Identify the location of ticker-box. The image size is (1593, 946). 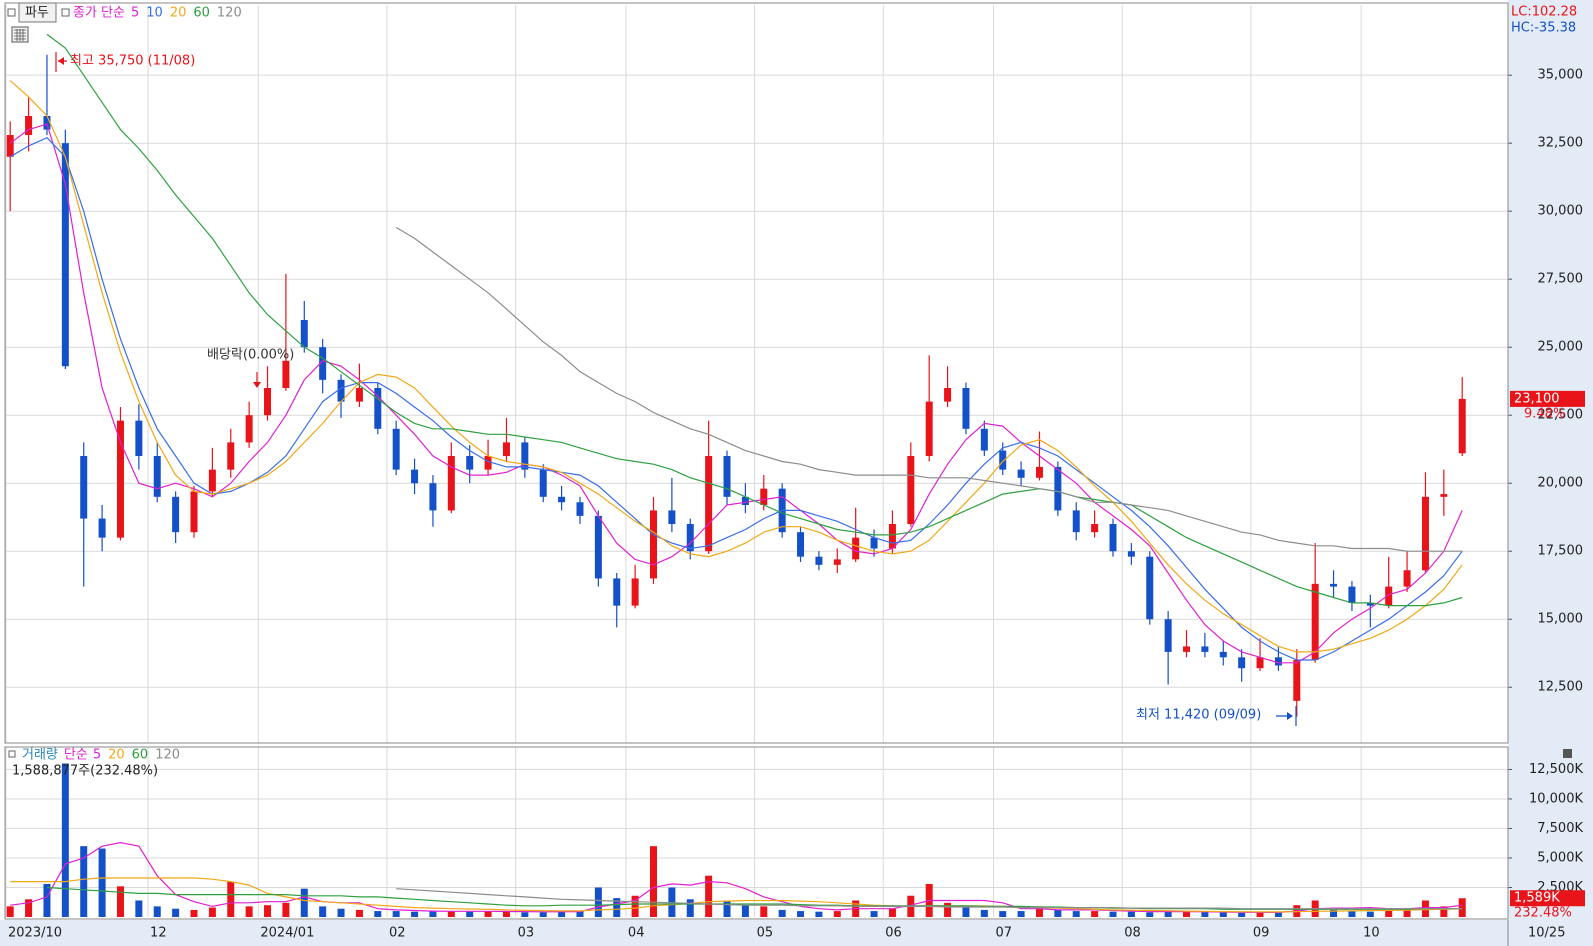
(37, 12).